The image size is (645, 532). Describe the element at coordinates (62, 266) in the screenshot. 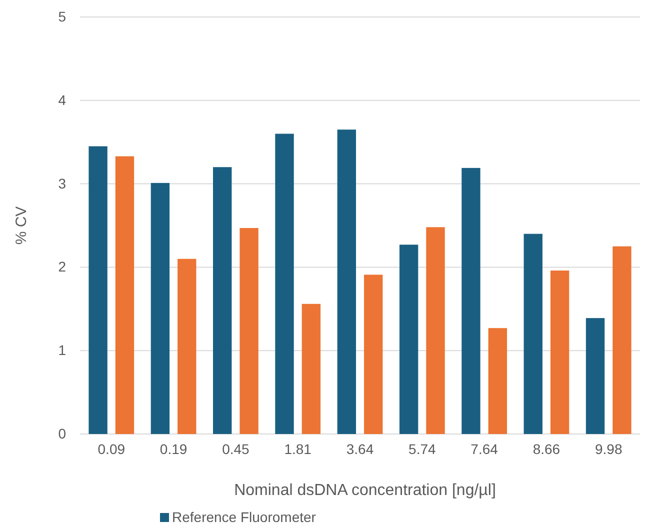

I see `y-tick-label: 2` at that location.